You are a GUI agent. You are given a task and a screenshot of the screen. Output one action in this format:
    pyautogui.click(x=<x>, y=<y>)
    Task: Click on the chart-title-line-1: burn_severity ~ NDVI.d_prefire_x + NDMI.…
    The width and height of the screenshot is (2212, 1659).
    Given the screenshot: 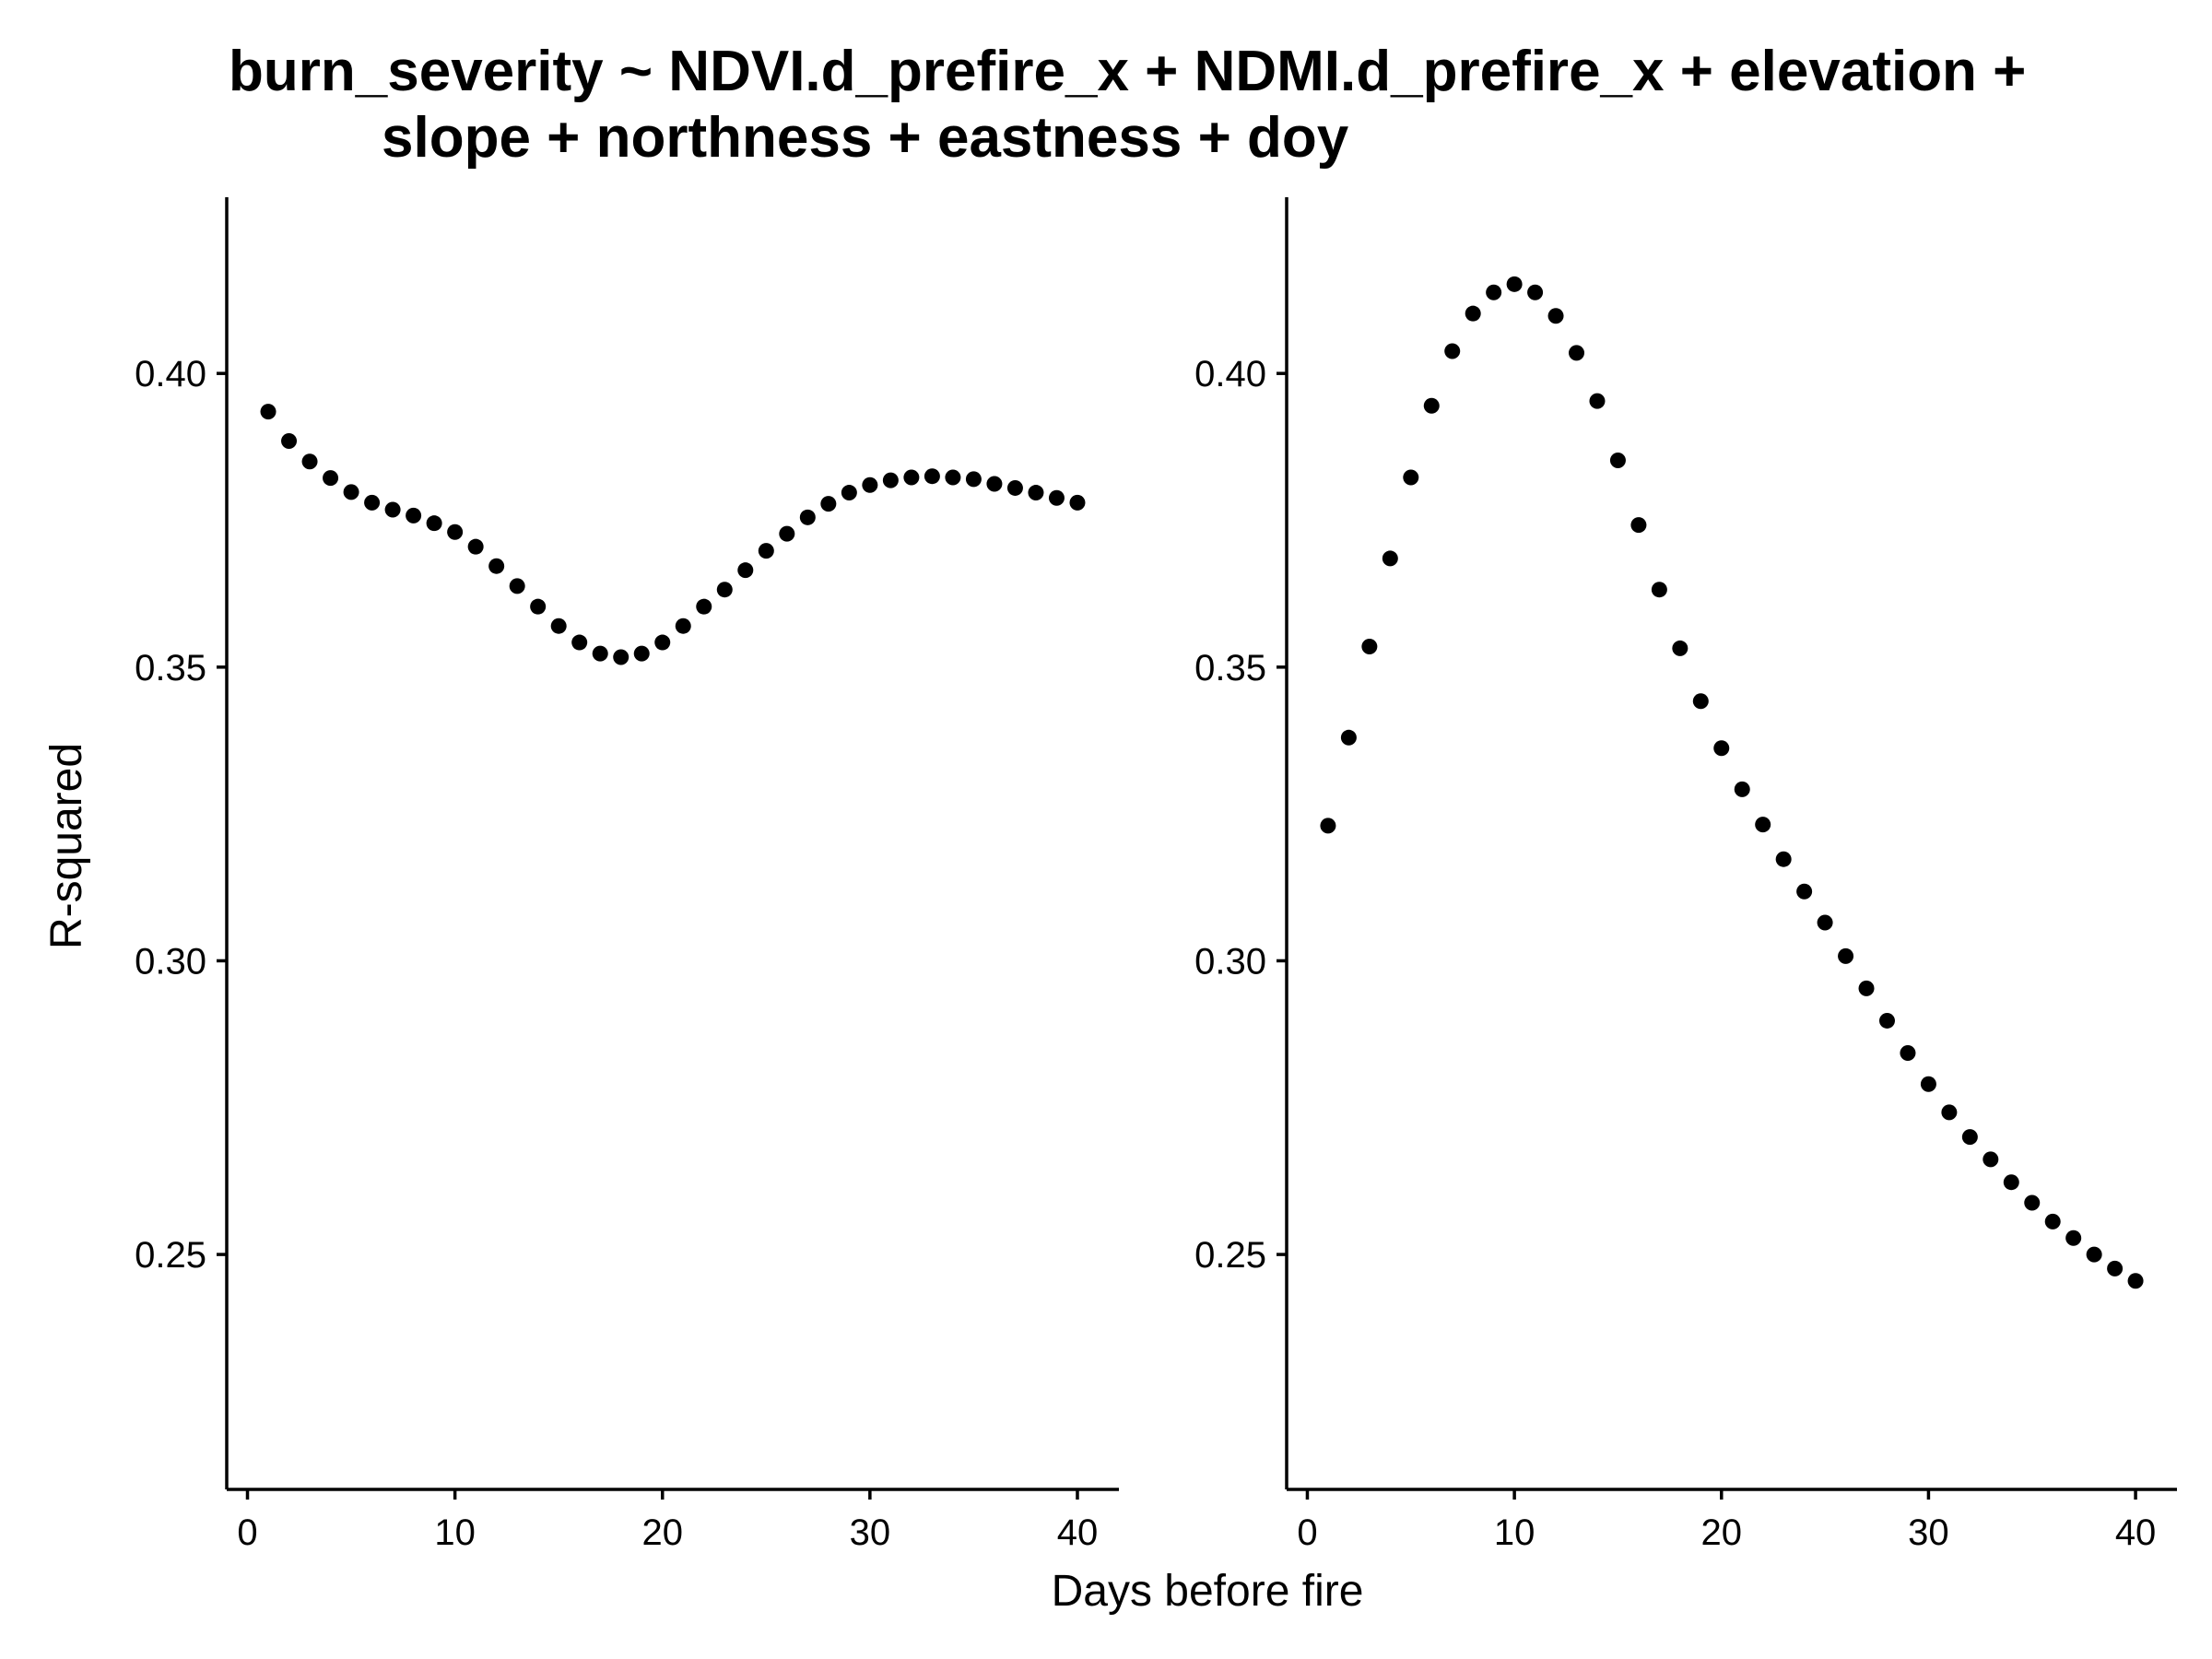 What is the action you would take?
    pyautogui.click(x=1127, y=71)
    